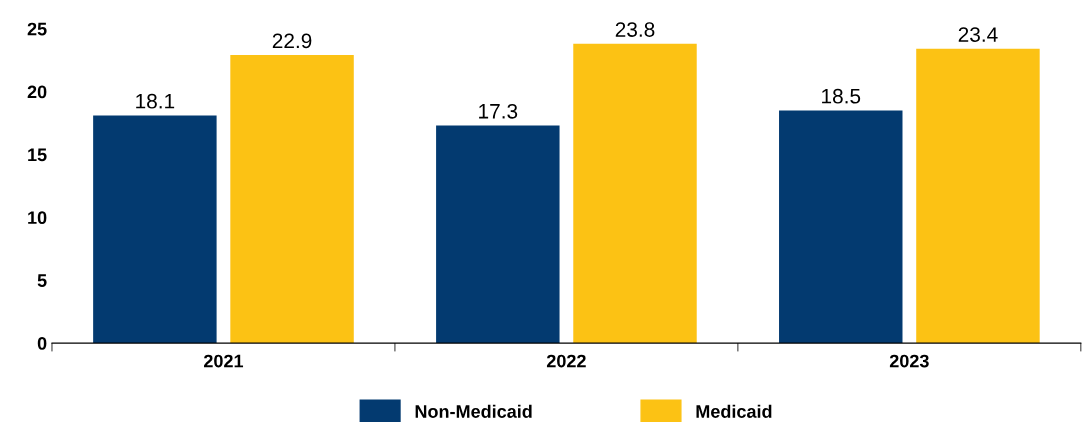  Describe the element at coordinates (37, 92) in the screenshot. I see `y-tick-label: 20` at that location.